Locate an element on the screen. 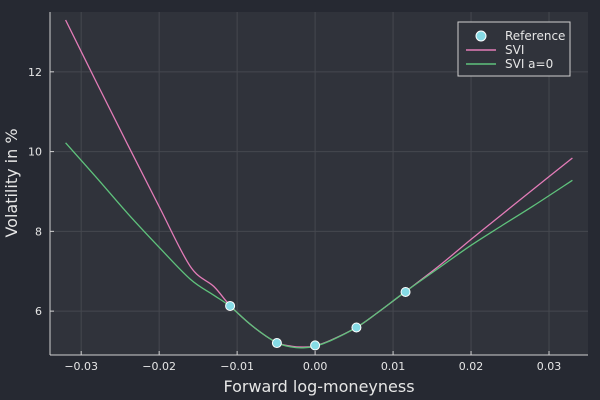 Image resolution: width=600 pixels, height=400 pixels. y-ticks: 6 8 10 12 is located at coordinates (41, 192).